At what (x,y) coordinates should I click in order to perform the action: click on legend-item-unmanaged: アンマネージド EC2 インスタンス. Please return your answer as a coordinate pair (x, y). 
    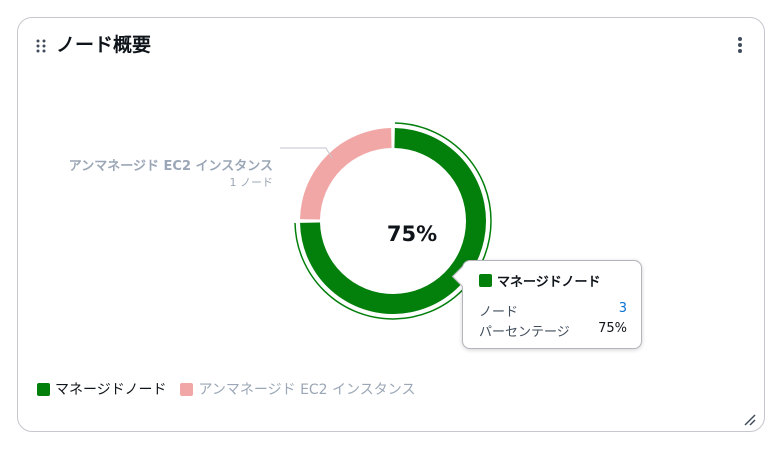
    Looking at the image, I should click on (297, 389).